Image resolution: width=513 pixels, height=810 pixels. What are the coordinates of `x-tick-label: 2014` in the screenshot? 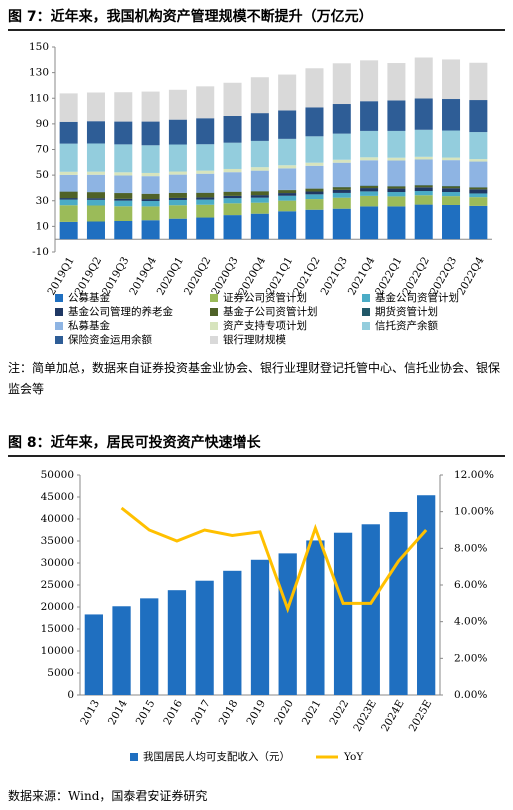 It's located at (118, 712).